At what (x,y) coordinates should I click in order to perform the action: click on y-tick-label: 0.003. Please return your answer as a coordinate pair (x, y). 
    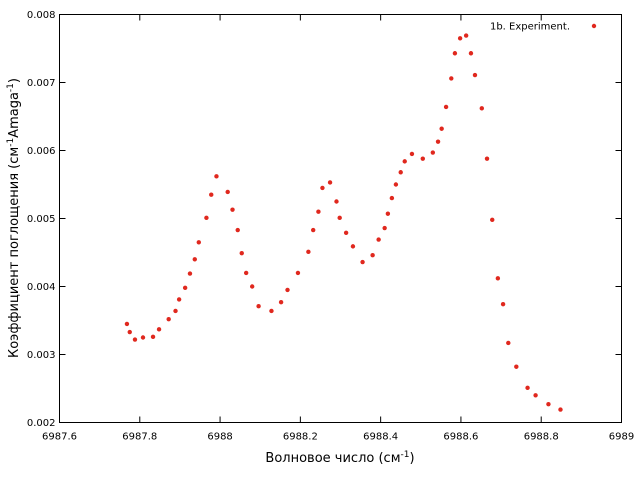
    Looking at the image, I should click on (41, 355).